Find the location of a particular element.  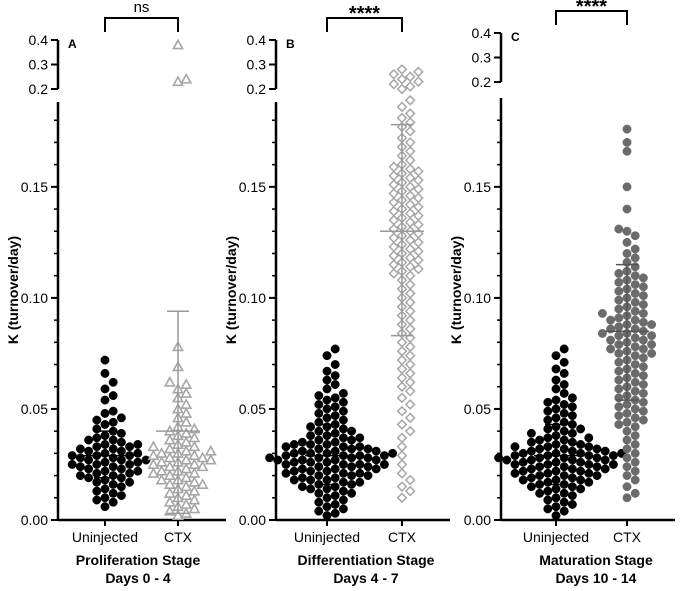

y-tick-label: 0.00 is located at coordinates (477, 520).